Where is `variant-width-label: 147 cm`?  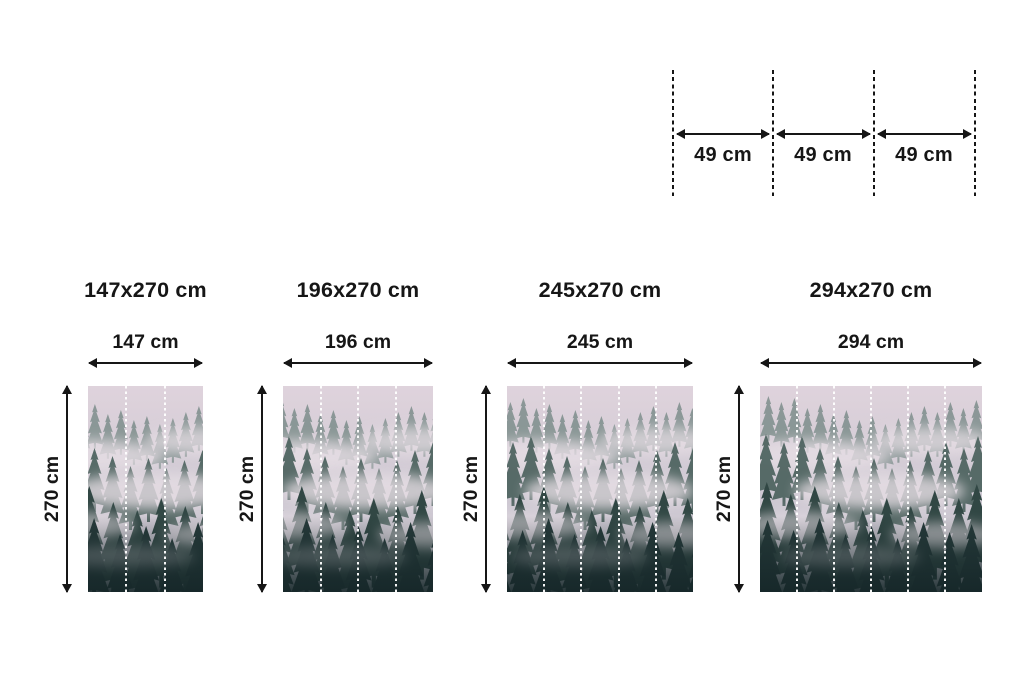 variant-width-label: 147 cm is located at coordinates (145, 342).